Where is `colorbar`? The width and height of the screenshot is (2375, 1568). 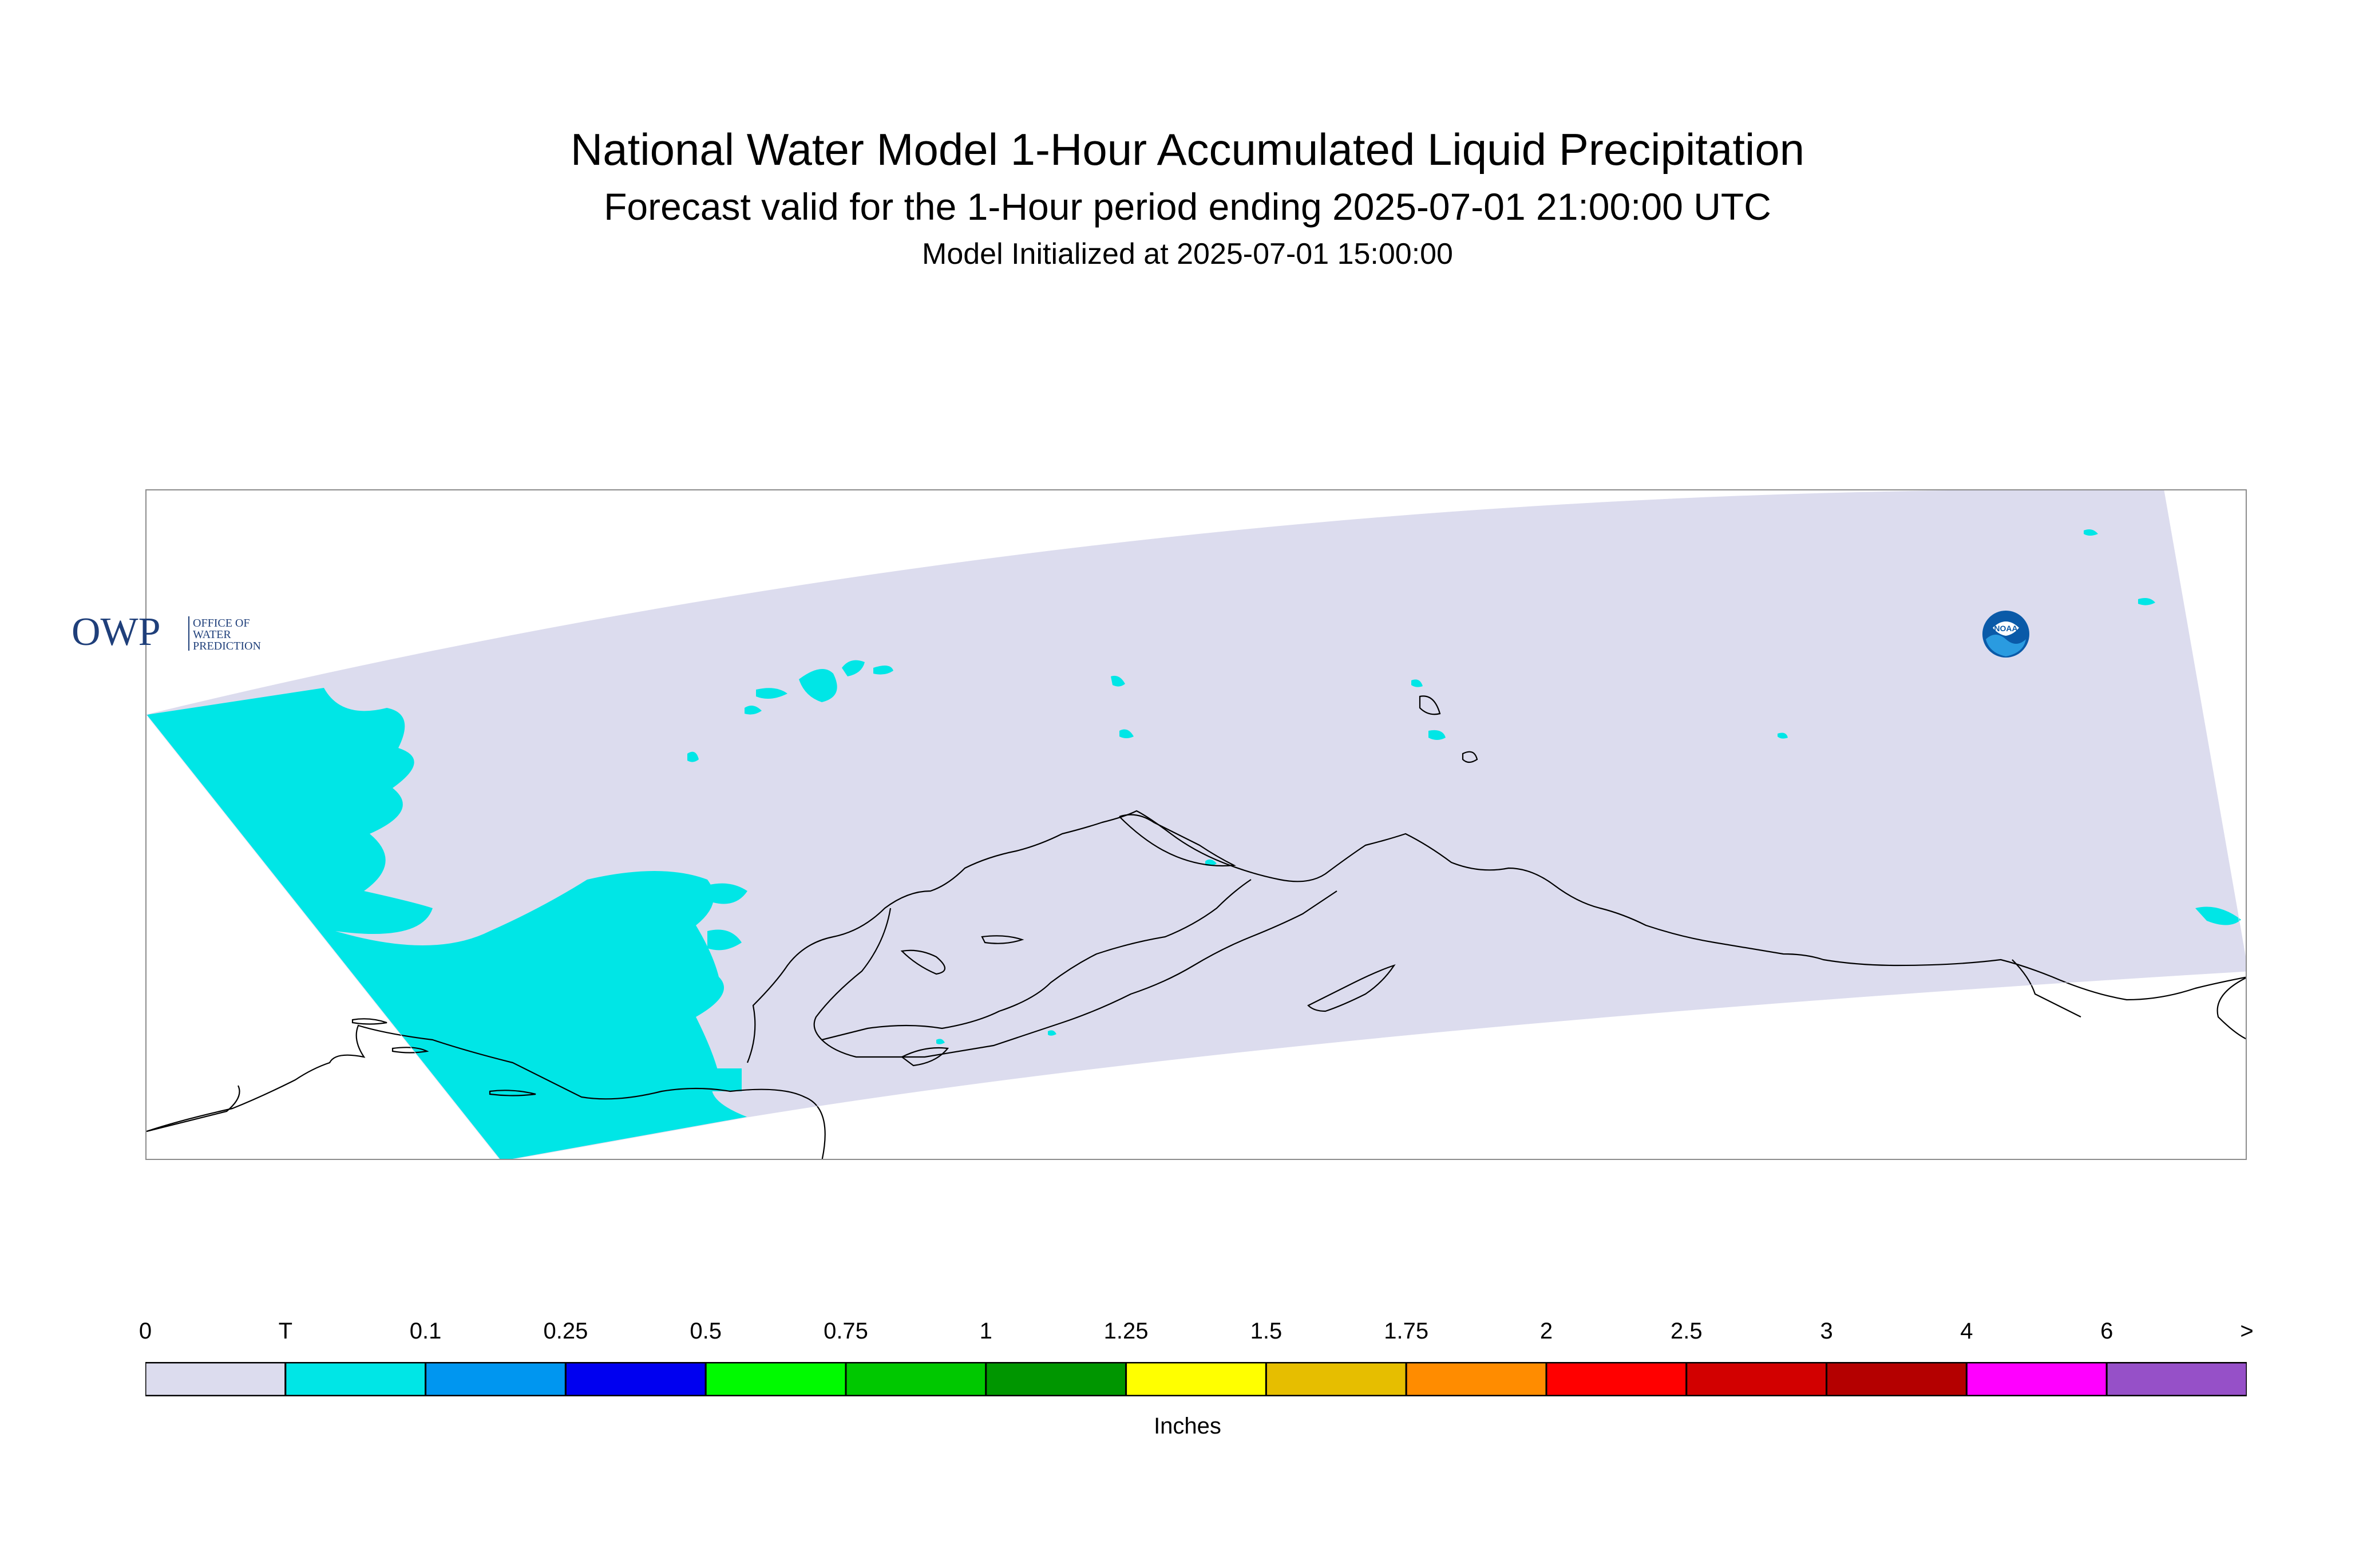 colorbar is located at coordinates (1196, 1379).